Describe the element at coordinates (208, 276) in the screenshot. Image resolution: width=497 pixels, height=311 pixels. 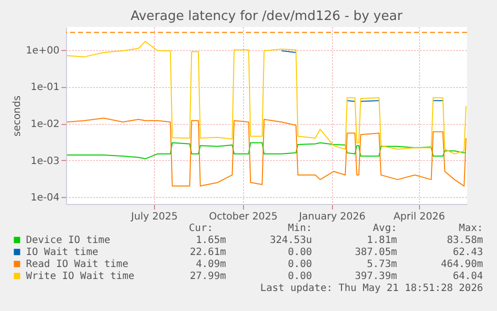
I see `text: 27.99m` at that location.